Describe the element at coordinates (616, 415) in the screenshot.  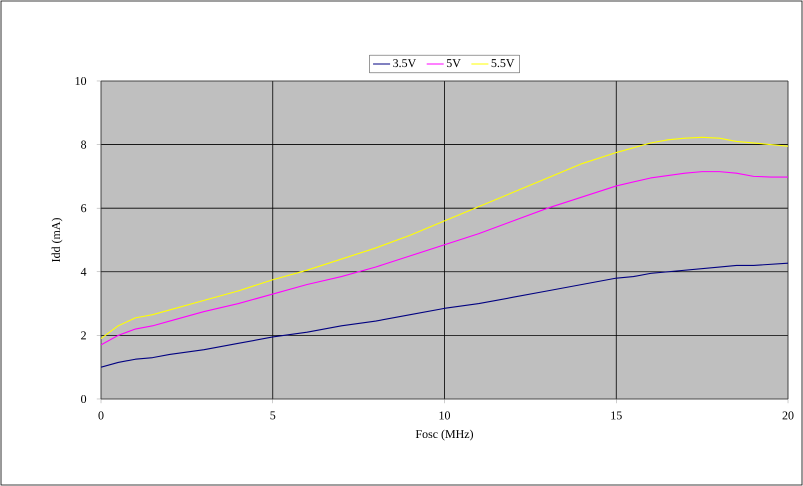
I see `x-tick-label: 15` at that location.